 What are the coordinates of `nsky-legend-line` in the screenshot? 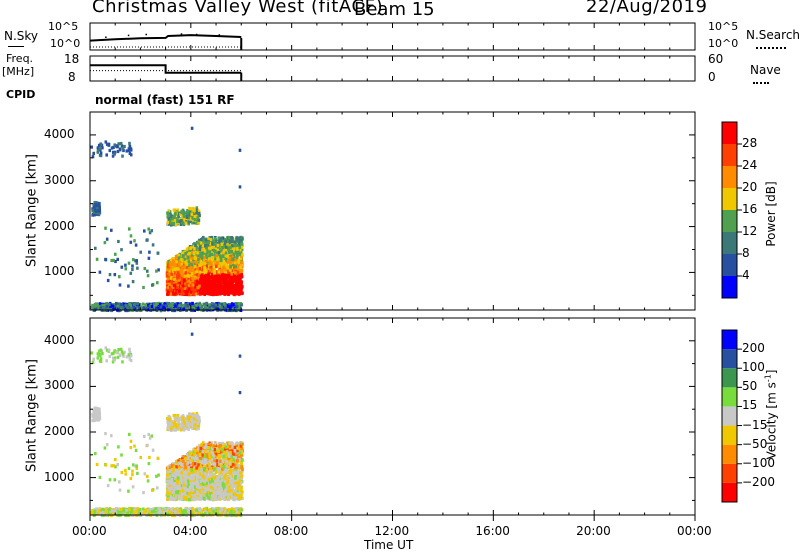 It's located at (16, 46).